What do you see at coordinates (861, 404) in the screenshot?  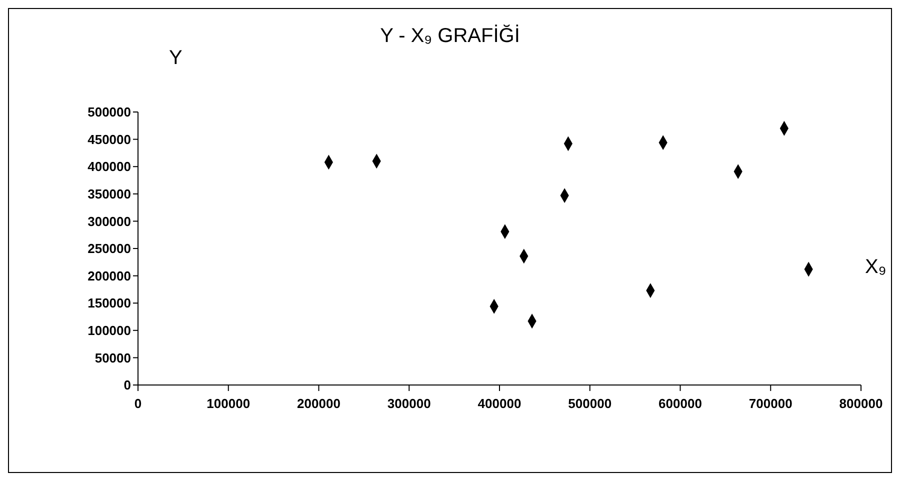 I see `x-tick-label: 800000` at bounding box center [861, 404].